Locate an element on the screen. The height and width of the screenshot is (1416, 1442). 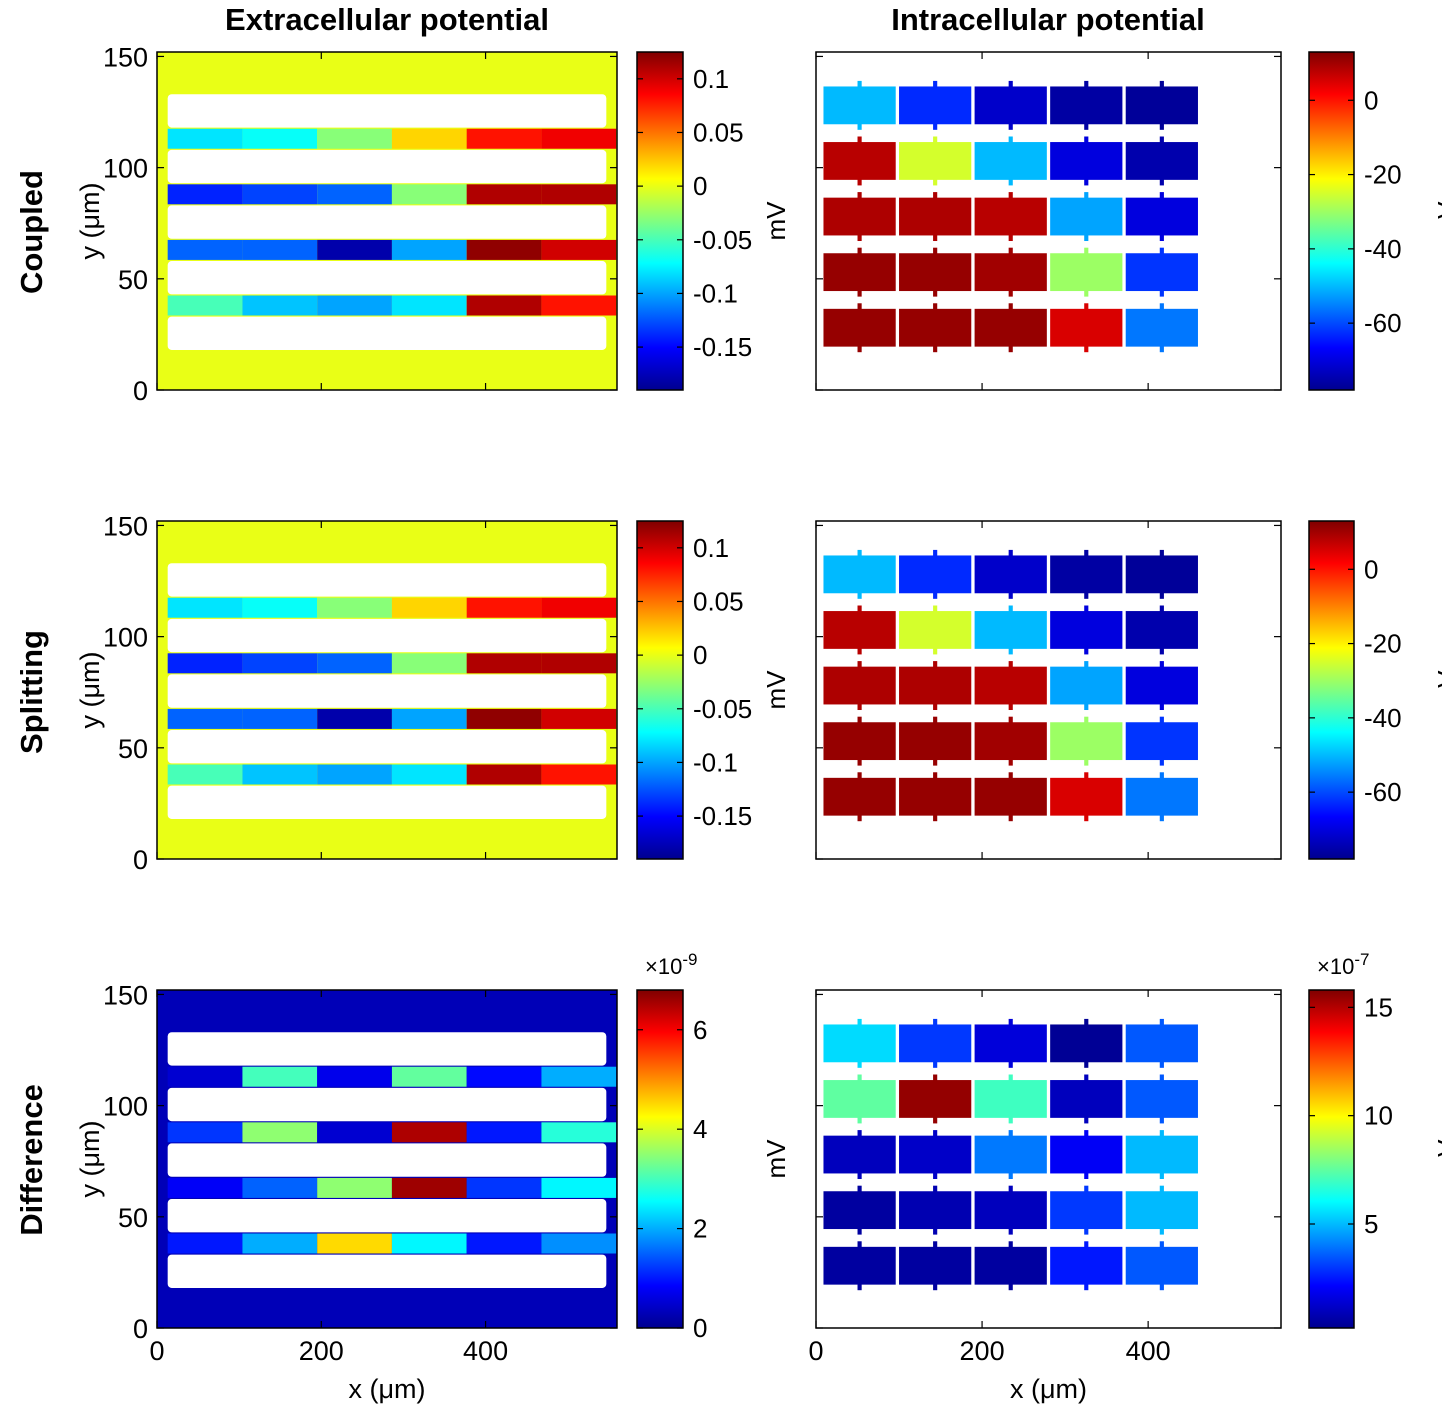
gap-segment-r0-s2 is located at coordinates (354, 1076).